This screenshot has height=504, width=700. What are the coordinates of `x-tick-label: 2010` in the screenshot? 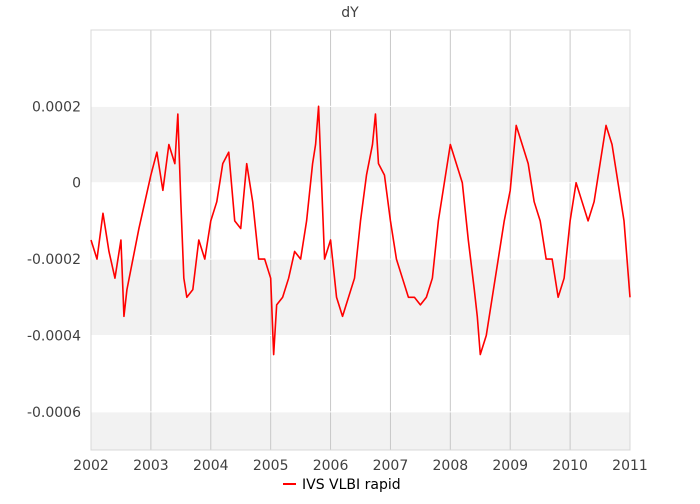 It's located at (570, 466).